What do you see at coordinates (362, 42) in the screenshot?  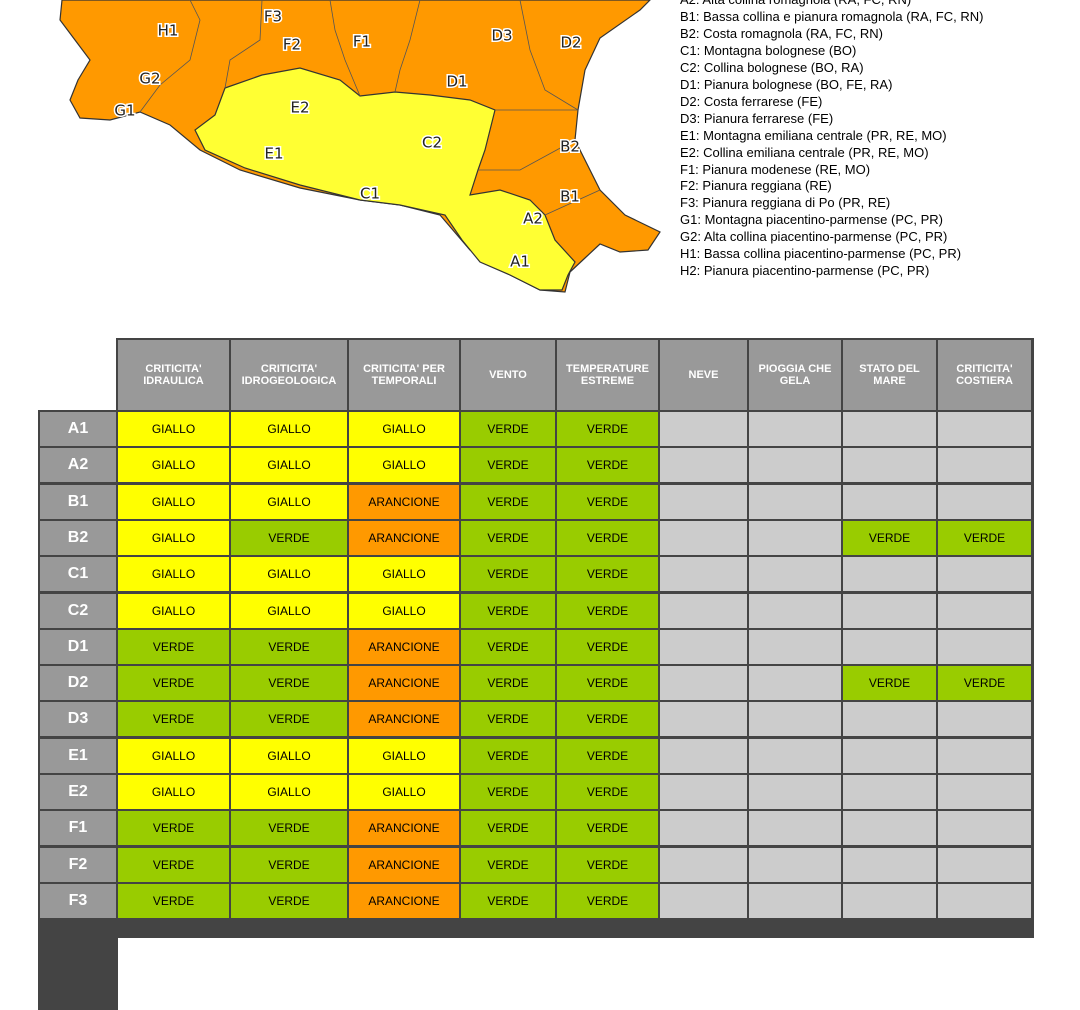 I see `zone-label: F1` at bounding box center [362, 42].